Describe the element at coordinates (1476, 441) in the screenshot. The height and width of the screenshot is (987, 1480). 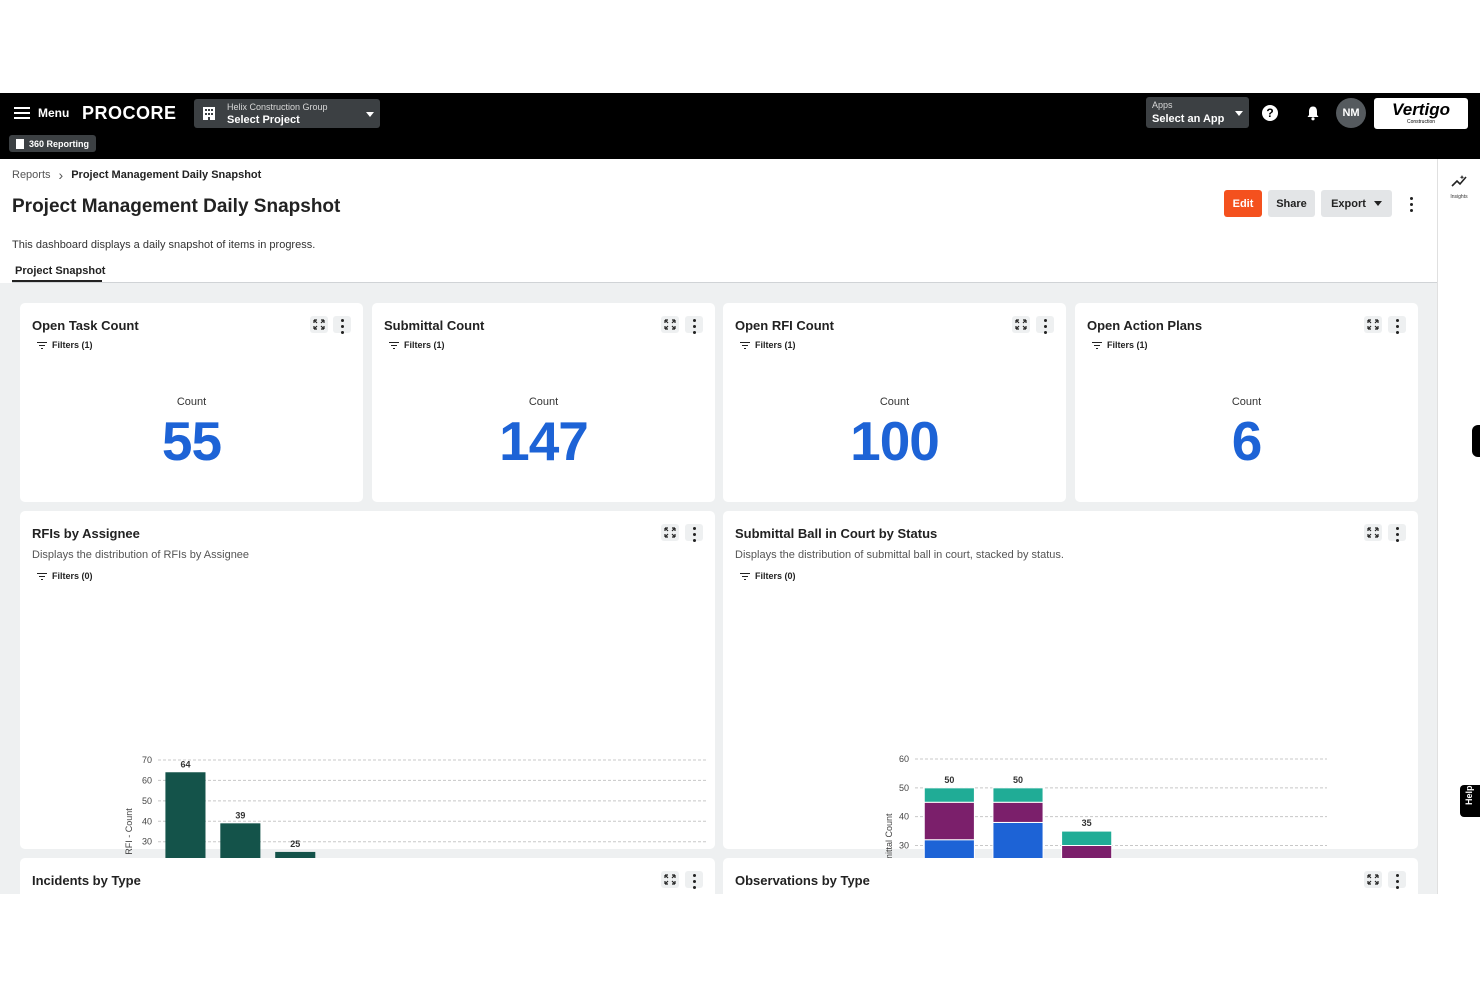
I see `side-panel-handle` at that location.